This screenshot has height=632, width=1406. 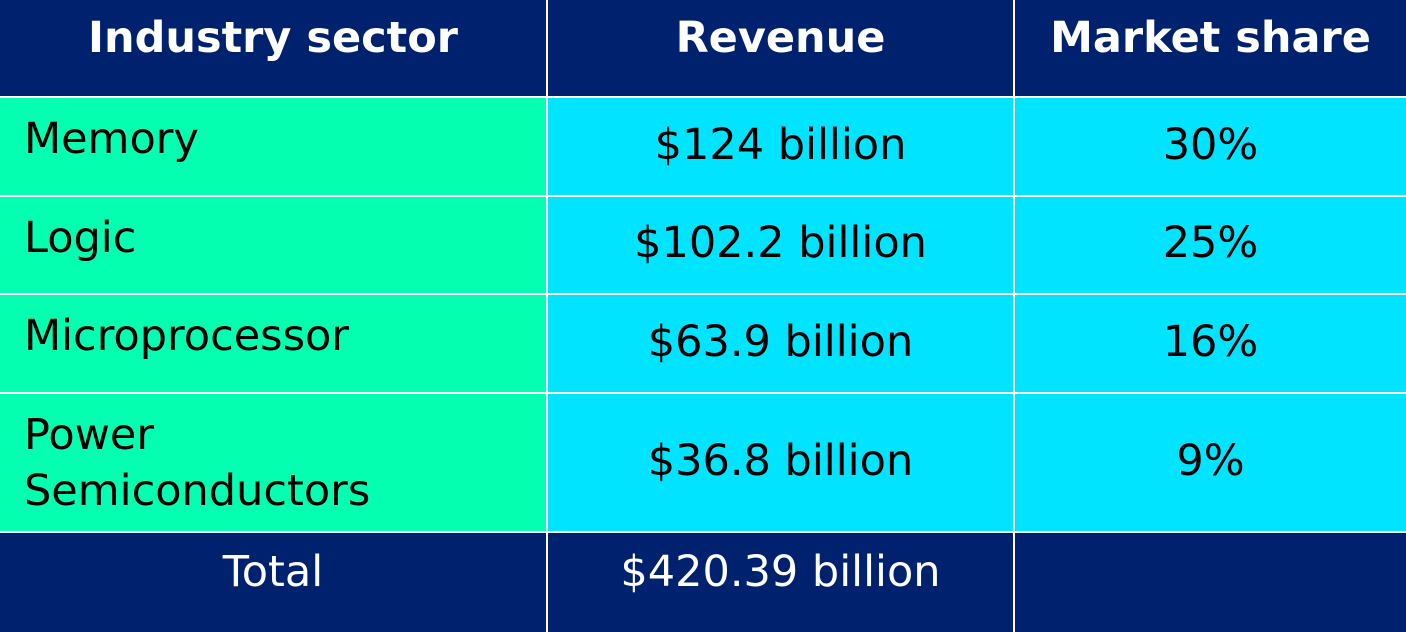 What do you see at coordinates (274, 246) in the screenshot?
I see `row-logic-sector: Logic` at bounding box center [274, 246].